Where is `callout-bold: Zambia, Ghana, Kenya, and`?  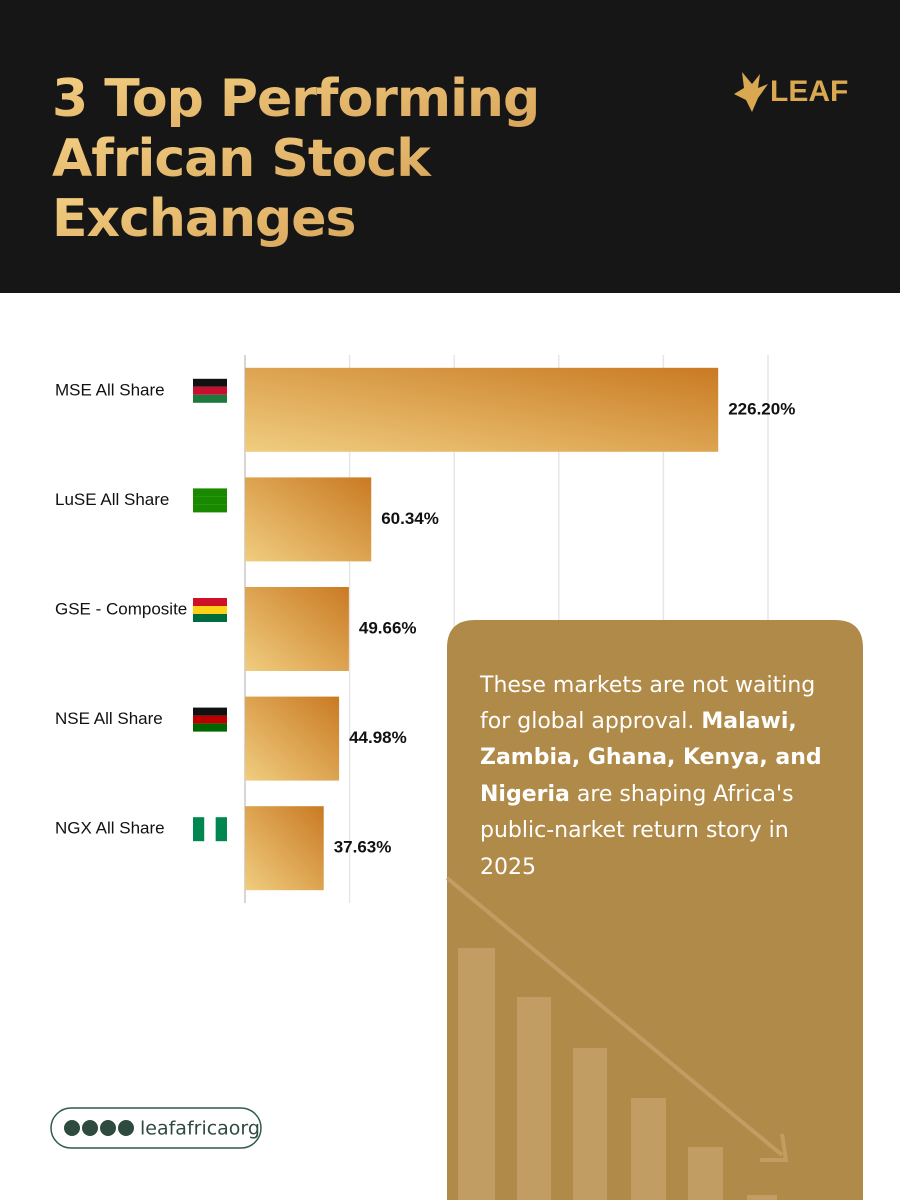
callout-bold: Zambia, Ghana, Kenya, and is located at coordinates (651, 757).